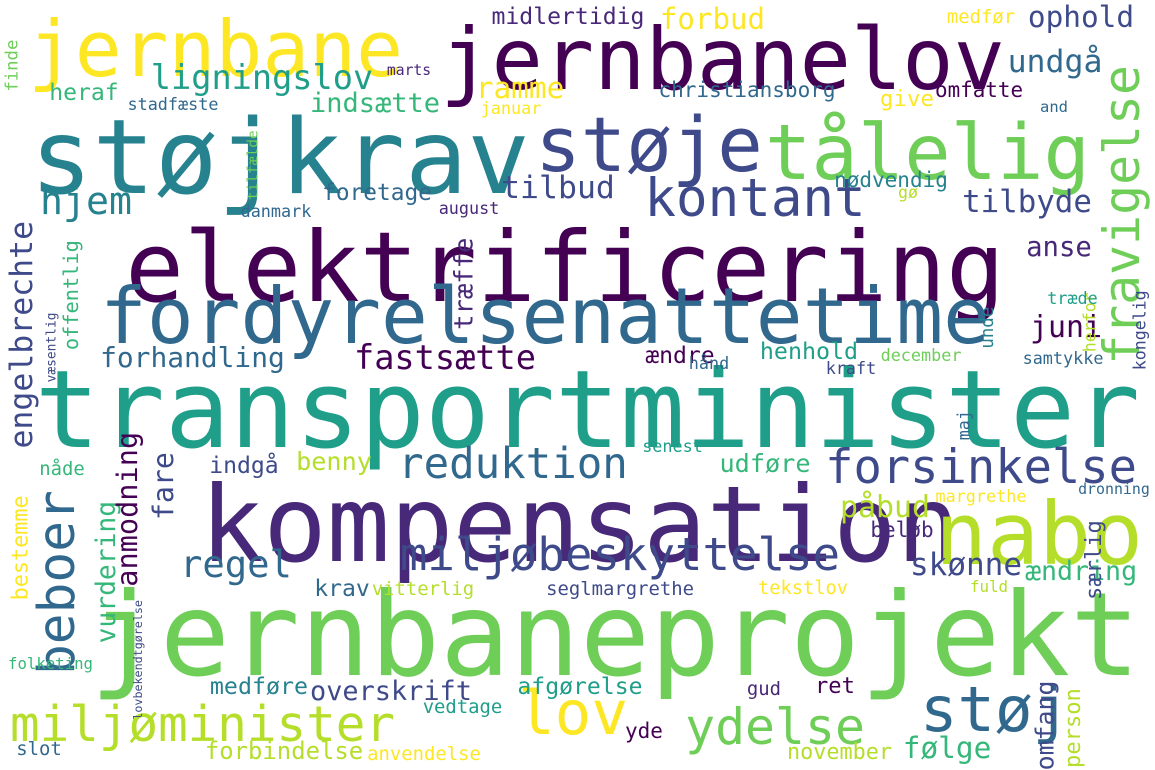  What do you see at coordinates (981, 467) in the screenshot?
I see `word-forsinkelse: forsinkelse` at bounding box center [981, 467].